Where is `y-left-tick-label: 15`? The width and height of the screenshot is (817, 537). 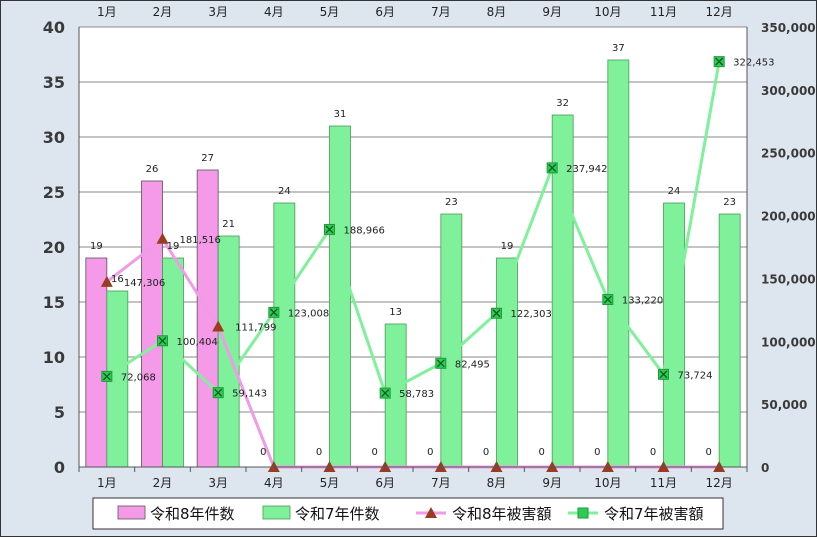
y-left-tick-label: 15 is located at coordinates (54, 302).